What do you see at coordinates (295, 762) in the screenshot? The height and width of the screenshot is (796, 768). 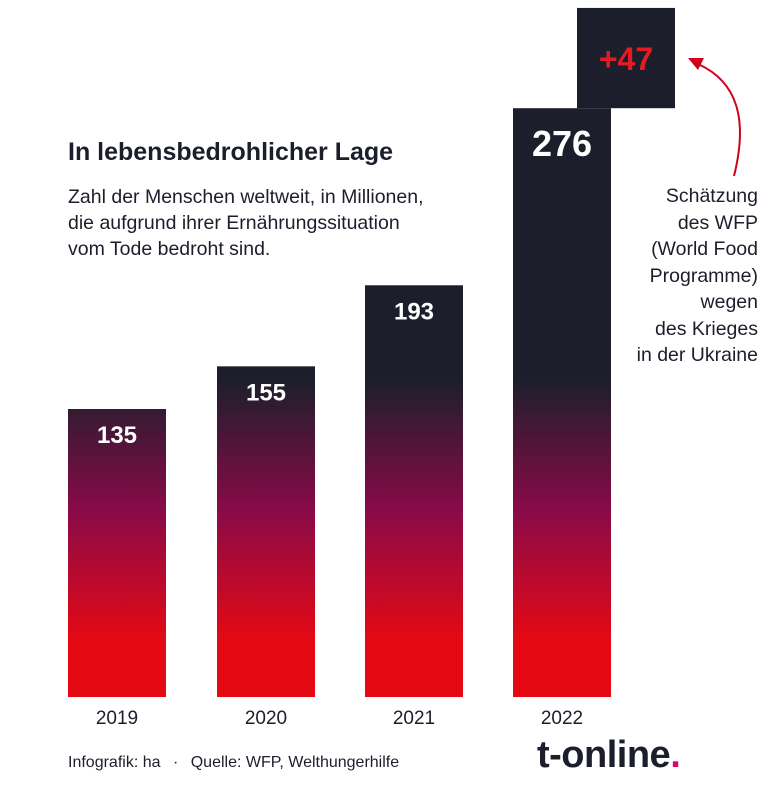 I see `footer-source: Quelle: WFP, Welthungerhilfe` at bounding box center [295, 762].